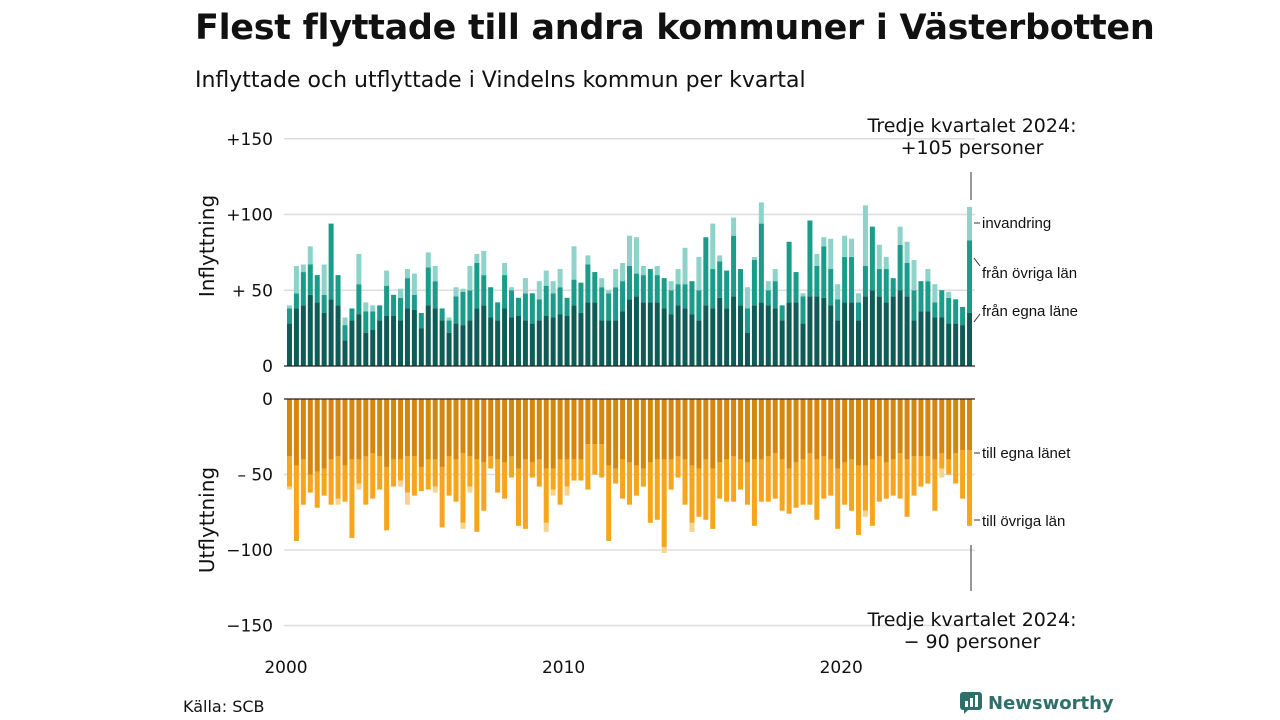  I want to click on y-axis-title-inflow: Inflyttning, so click(207, 246).